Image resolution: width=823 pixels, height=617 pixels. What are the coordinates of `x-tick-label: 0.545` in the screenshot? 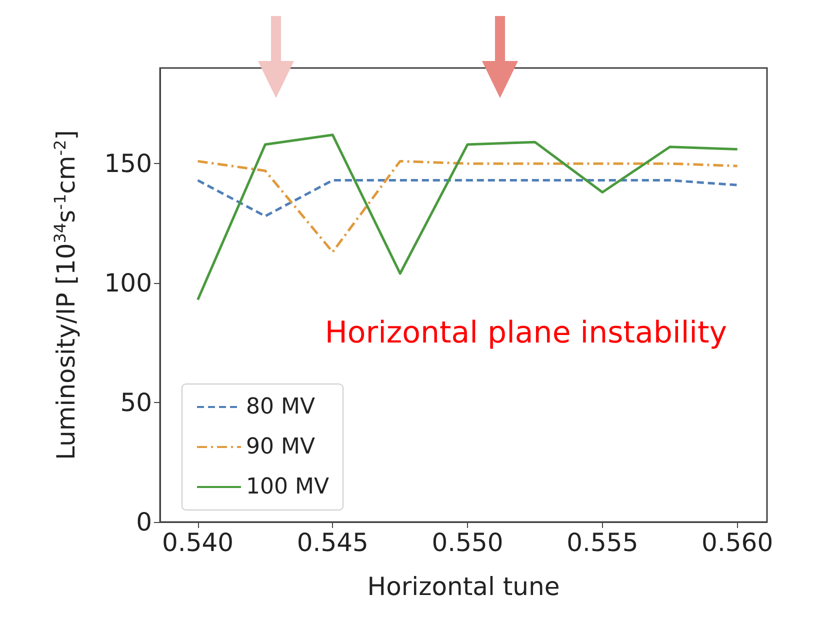 It's located at (332, 542).